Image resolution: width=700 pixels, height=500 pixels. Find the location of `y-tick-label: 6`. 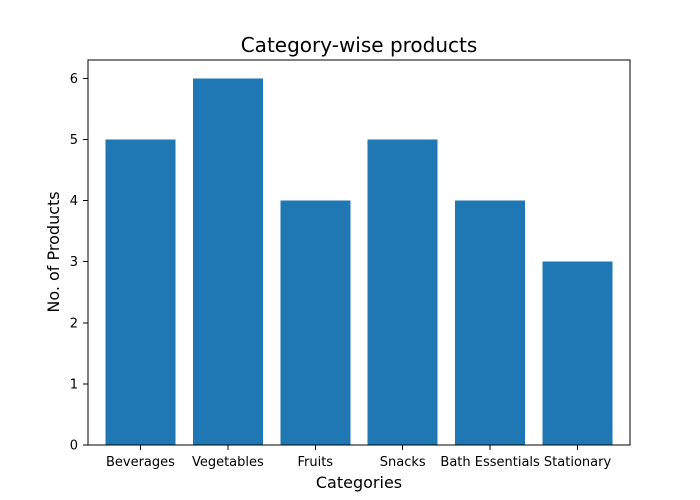

y-tick-label: 6 is located at coordinates (74, 79).